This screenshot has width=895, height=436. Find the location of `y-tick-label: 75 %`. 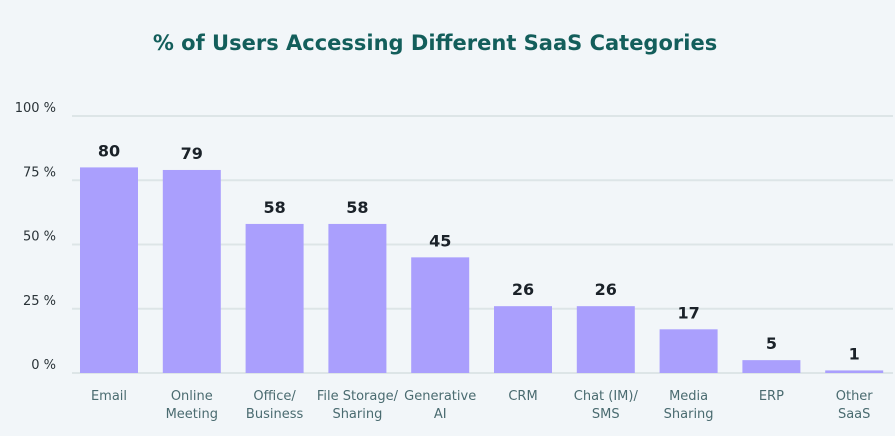

y-tick-label: 75 % is located at coordinates (39, 172).